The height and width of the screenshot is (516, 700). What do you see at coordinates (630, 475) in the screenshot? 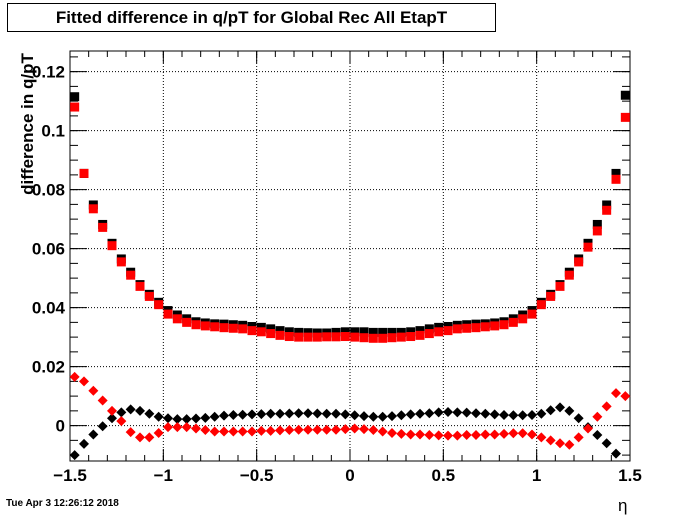
I see `x-tick-label: 1.5` at bounding box center [630, 475].